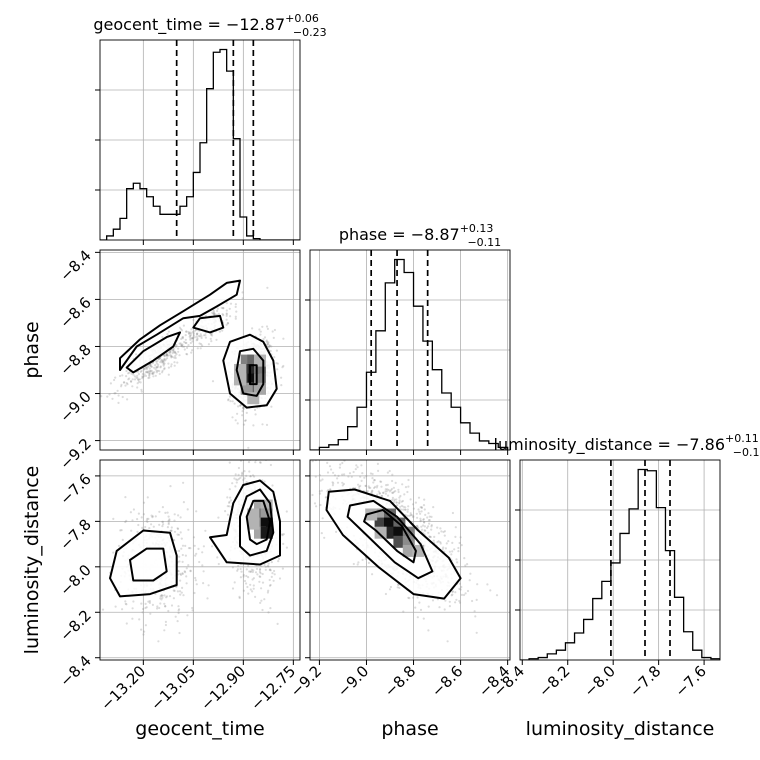  I want to click on y-tick-label: −7.8, so click(75, 534).